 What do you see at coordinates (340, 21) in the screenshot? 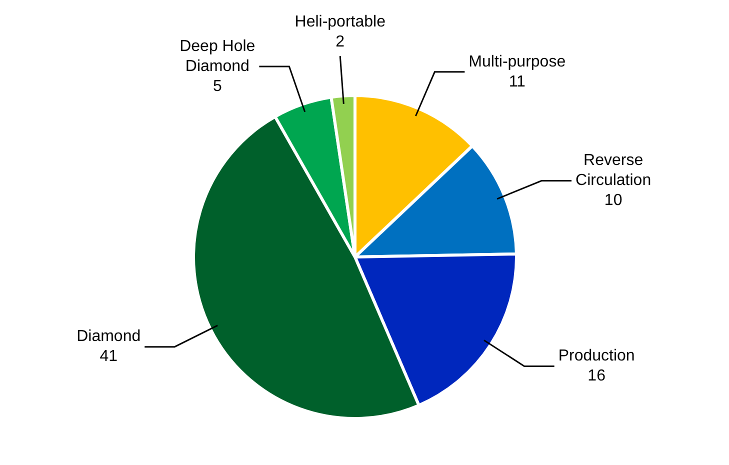
I see `slice-label: Heli-portable` at bounding box center [340, 21].